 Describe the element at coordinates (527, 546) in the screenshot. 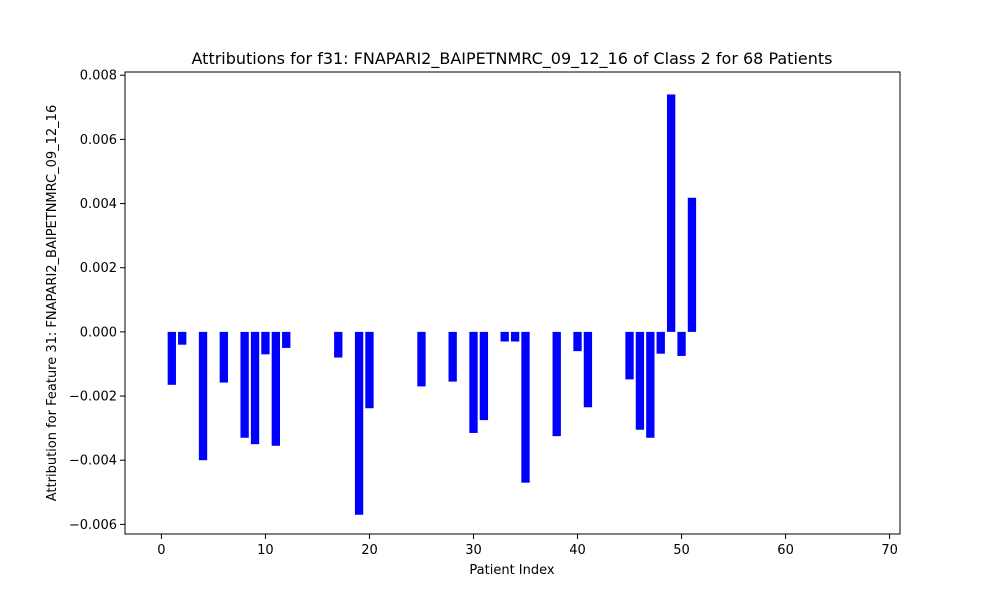

I see `x-axis-ticks: 0 10 20 30 40 50 60 70` at that location.